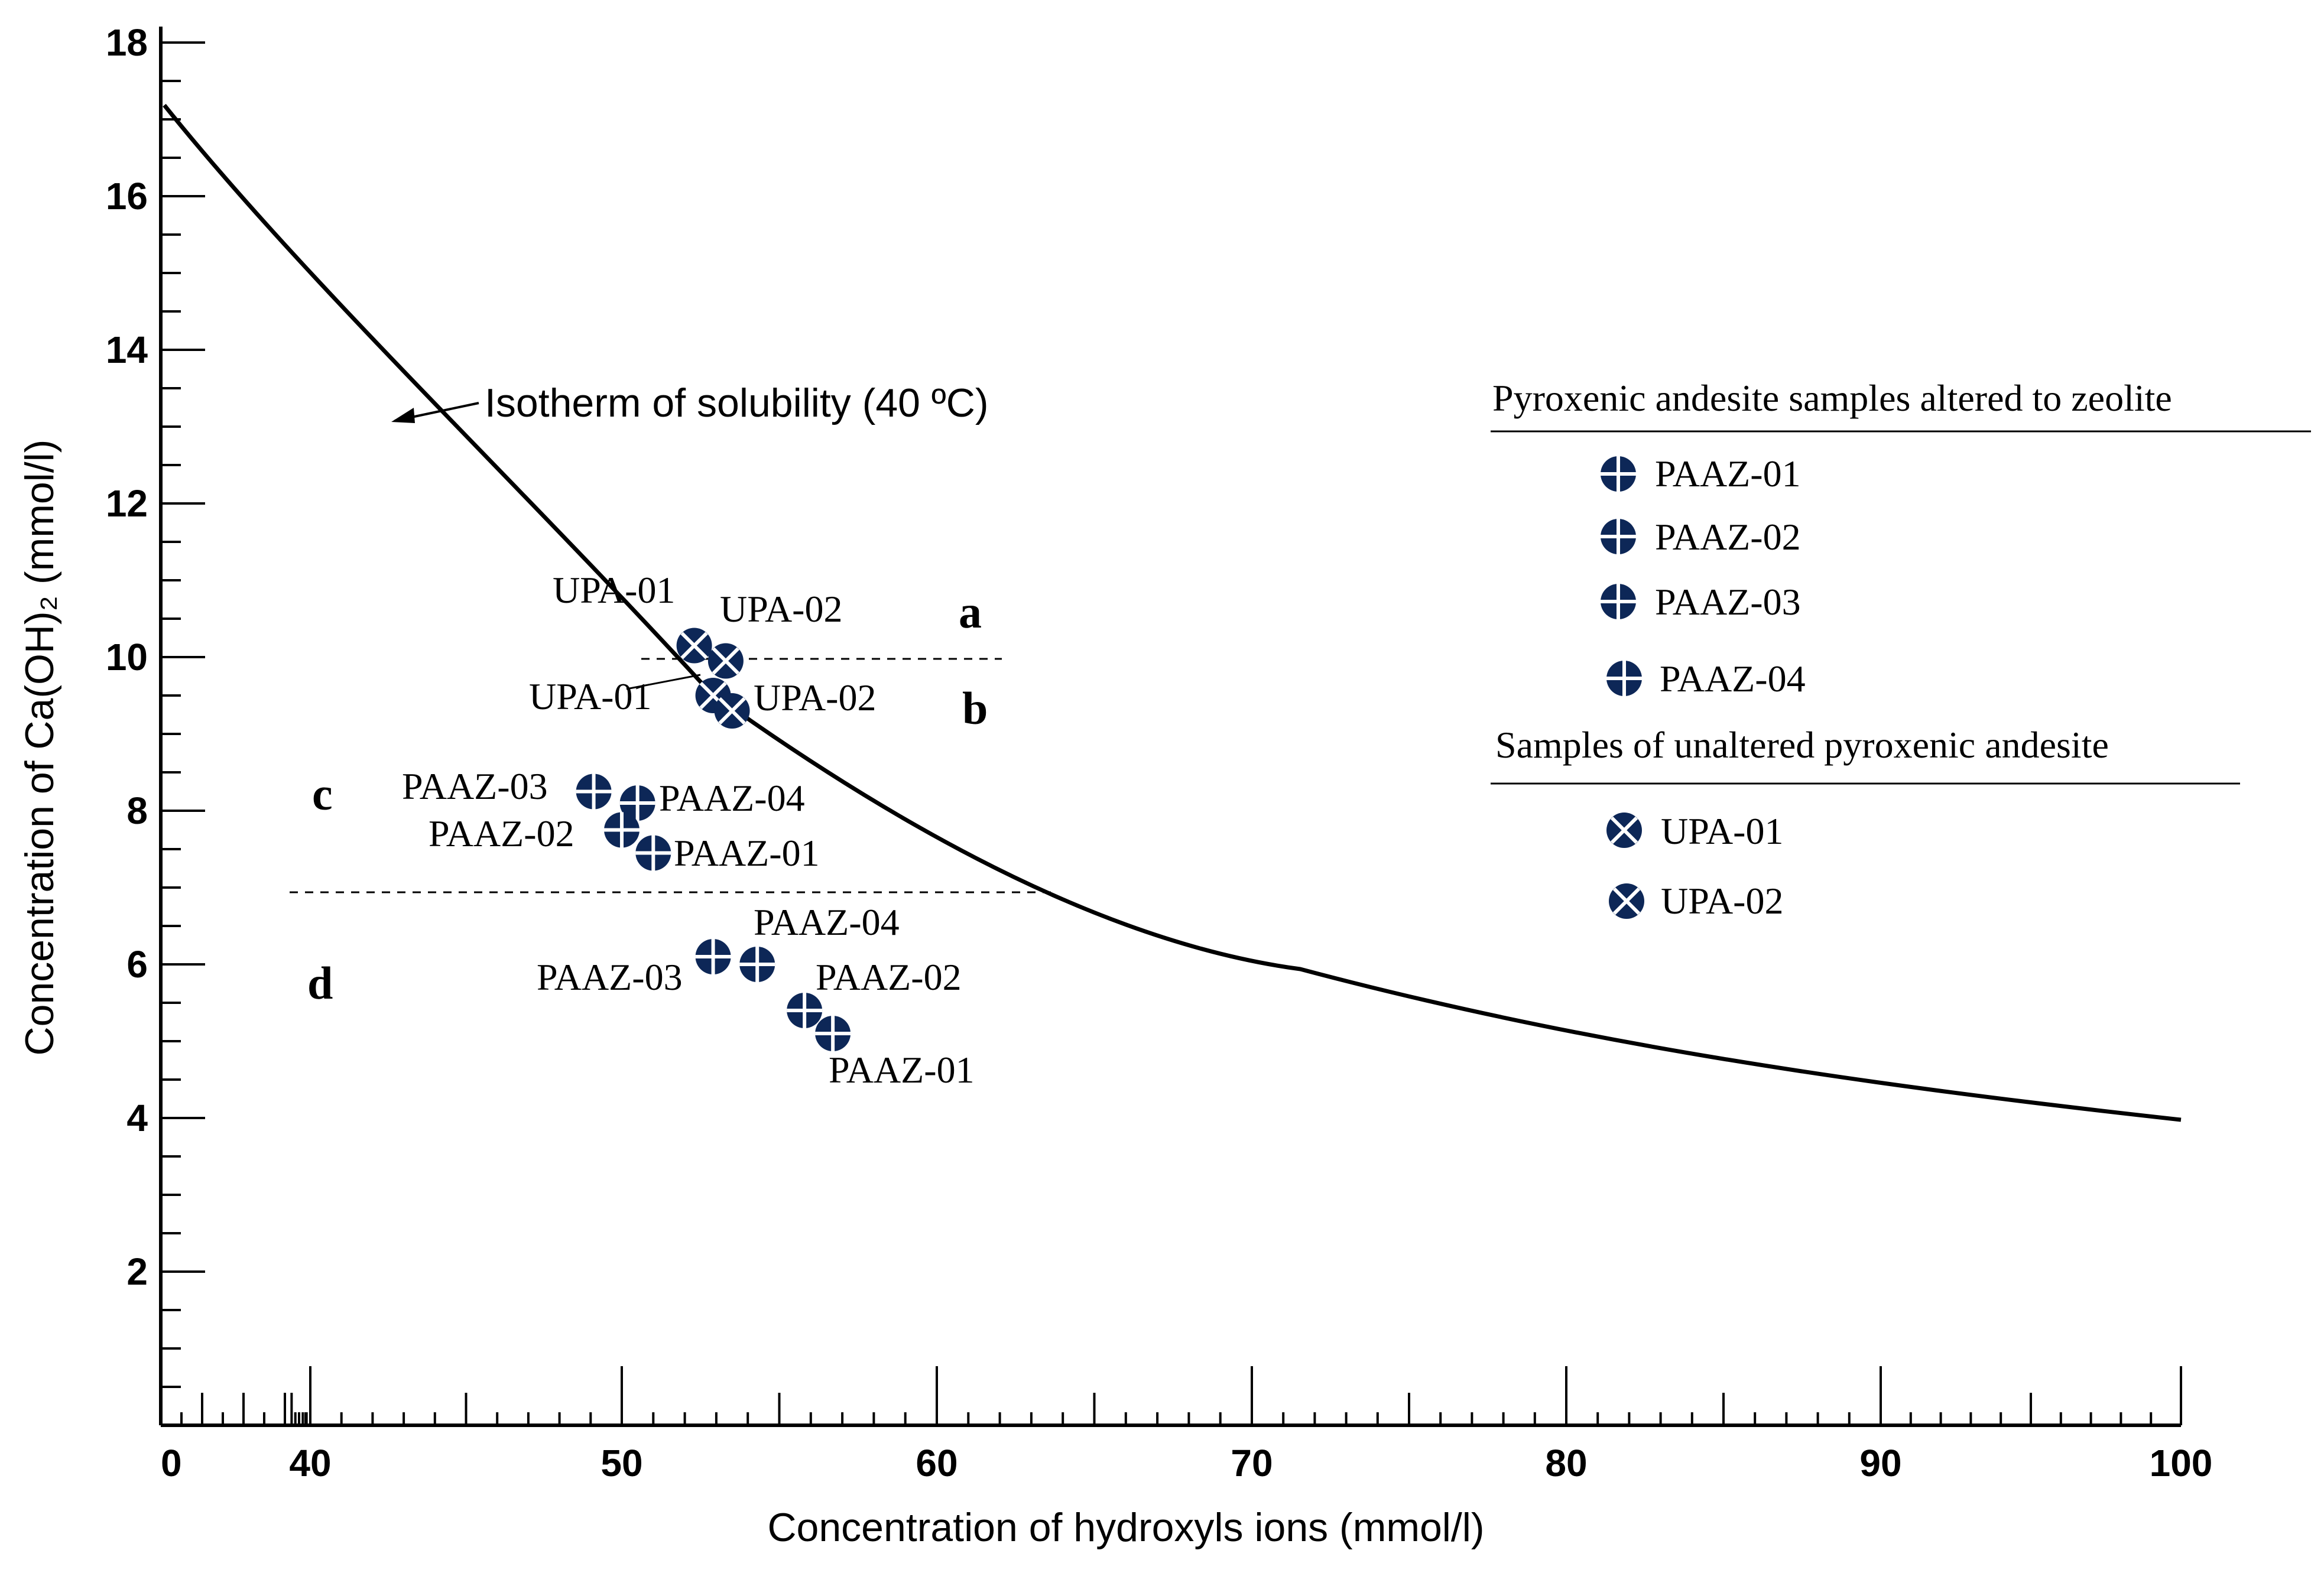 Image resolution: width=2324 pixels, height=1573 pixels. I want to click on legend-heading-unaltered: Samples of unaltered pyroxenic andesite, so click(1802, 745).